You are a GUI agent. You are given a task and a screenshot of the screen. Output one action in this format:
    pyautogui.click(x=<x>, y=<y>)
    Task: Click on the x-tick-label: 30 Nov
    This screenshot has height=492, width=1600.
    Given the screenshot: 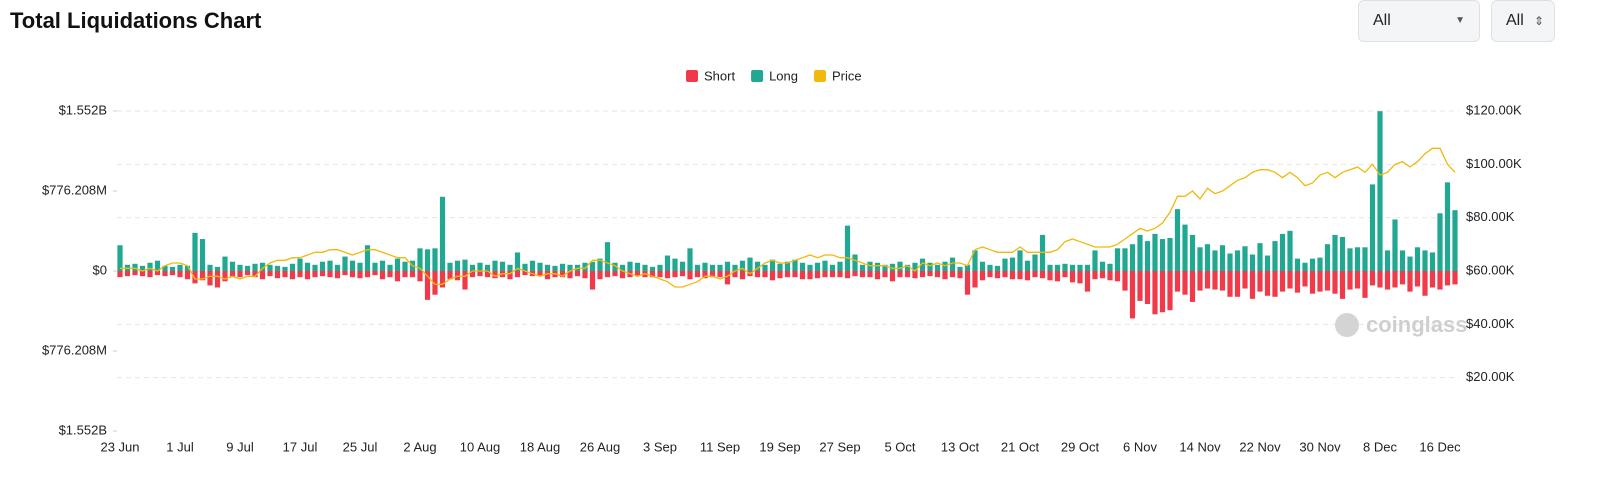 What is the action you would take?
    pyautogui.click(x=1320, y=446)
    